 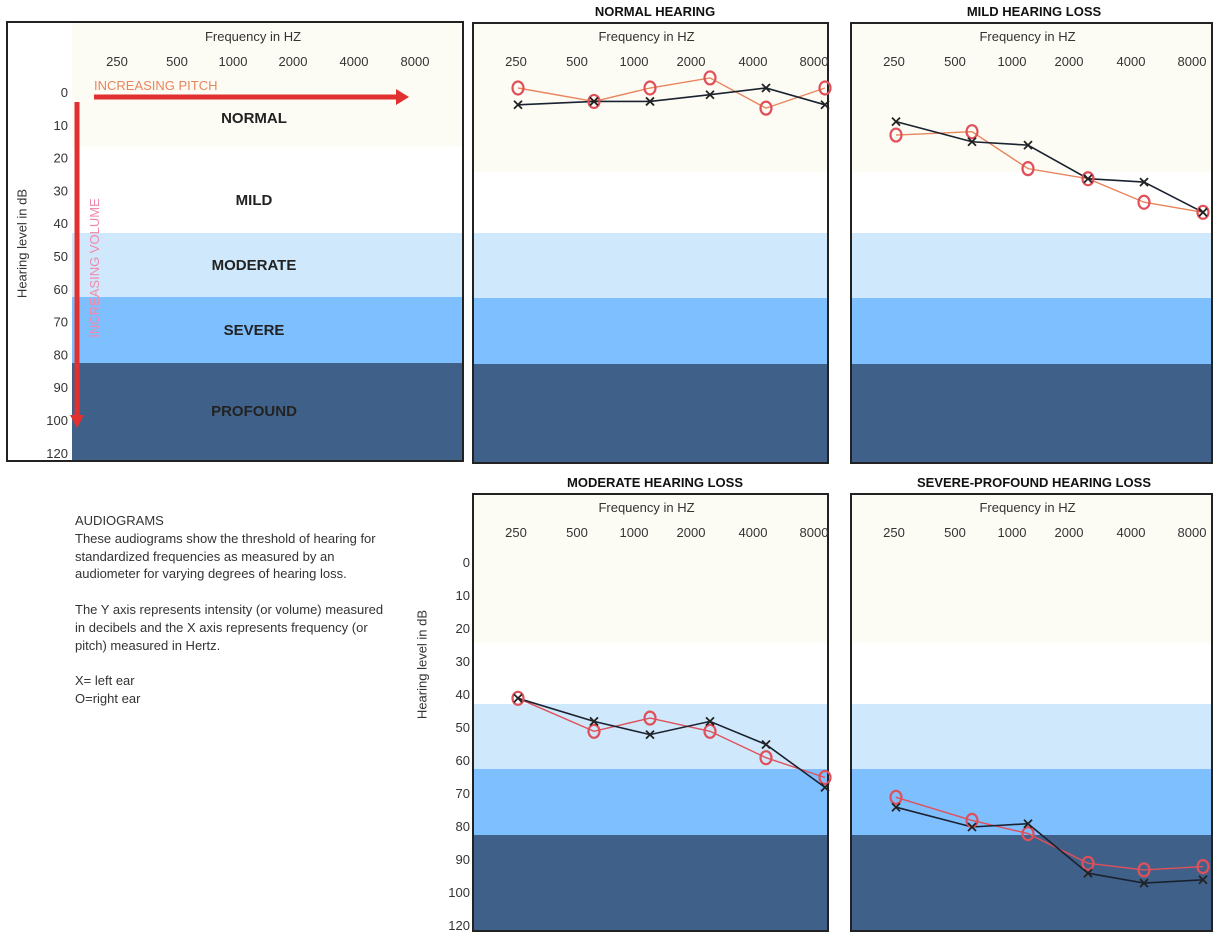 I want to click on key-x-tick: 8000, so click(x=415, y=61).